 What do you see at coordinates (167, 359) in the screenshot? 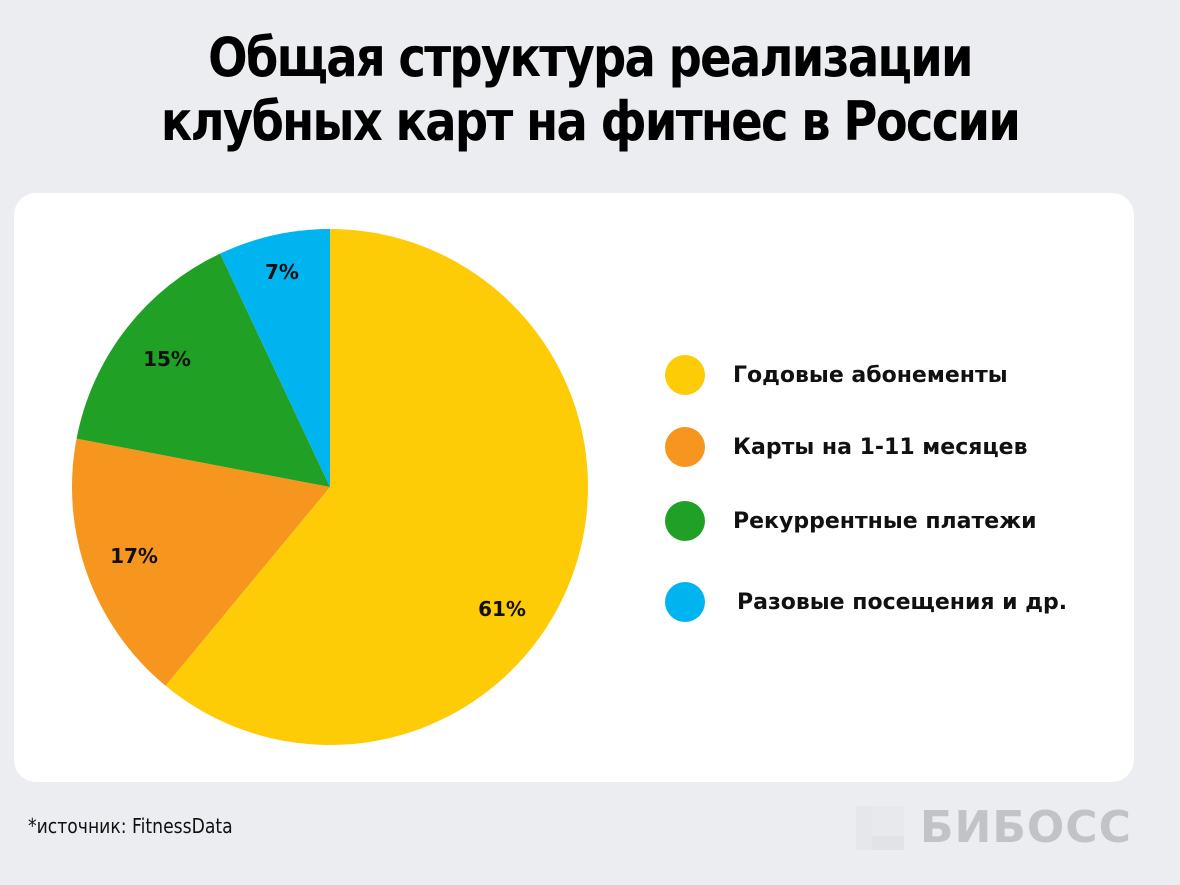
I see `slice-label-recurring: 15%` at bounding box center [167, 359].